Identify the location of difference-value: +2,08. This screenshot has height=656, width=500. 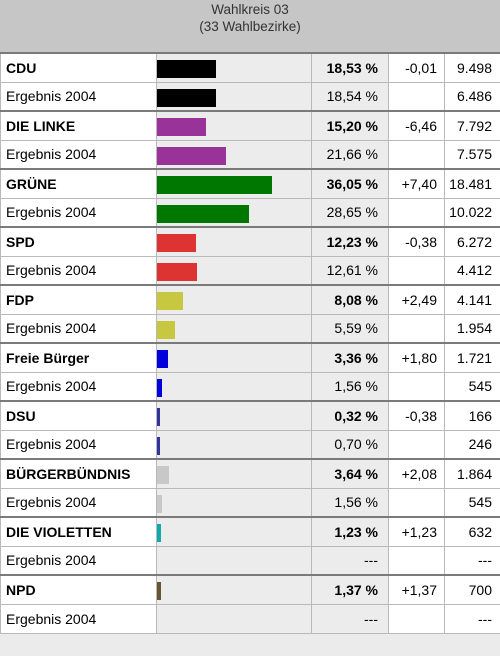
(416, 473).